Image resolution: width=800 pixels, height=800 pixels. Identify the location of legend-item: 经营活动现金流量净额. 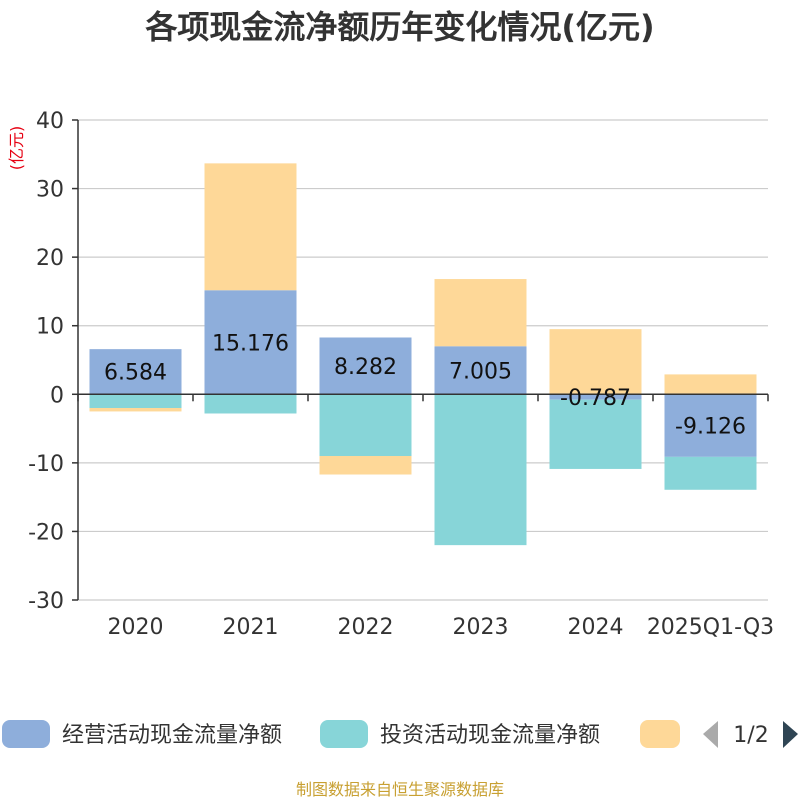
(142, 734).